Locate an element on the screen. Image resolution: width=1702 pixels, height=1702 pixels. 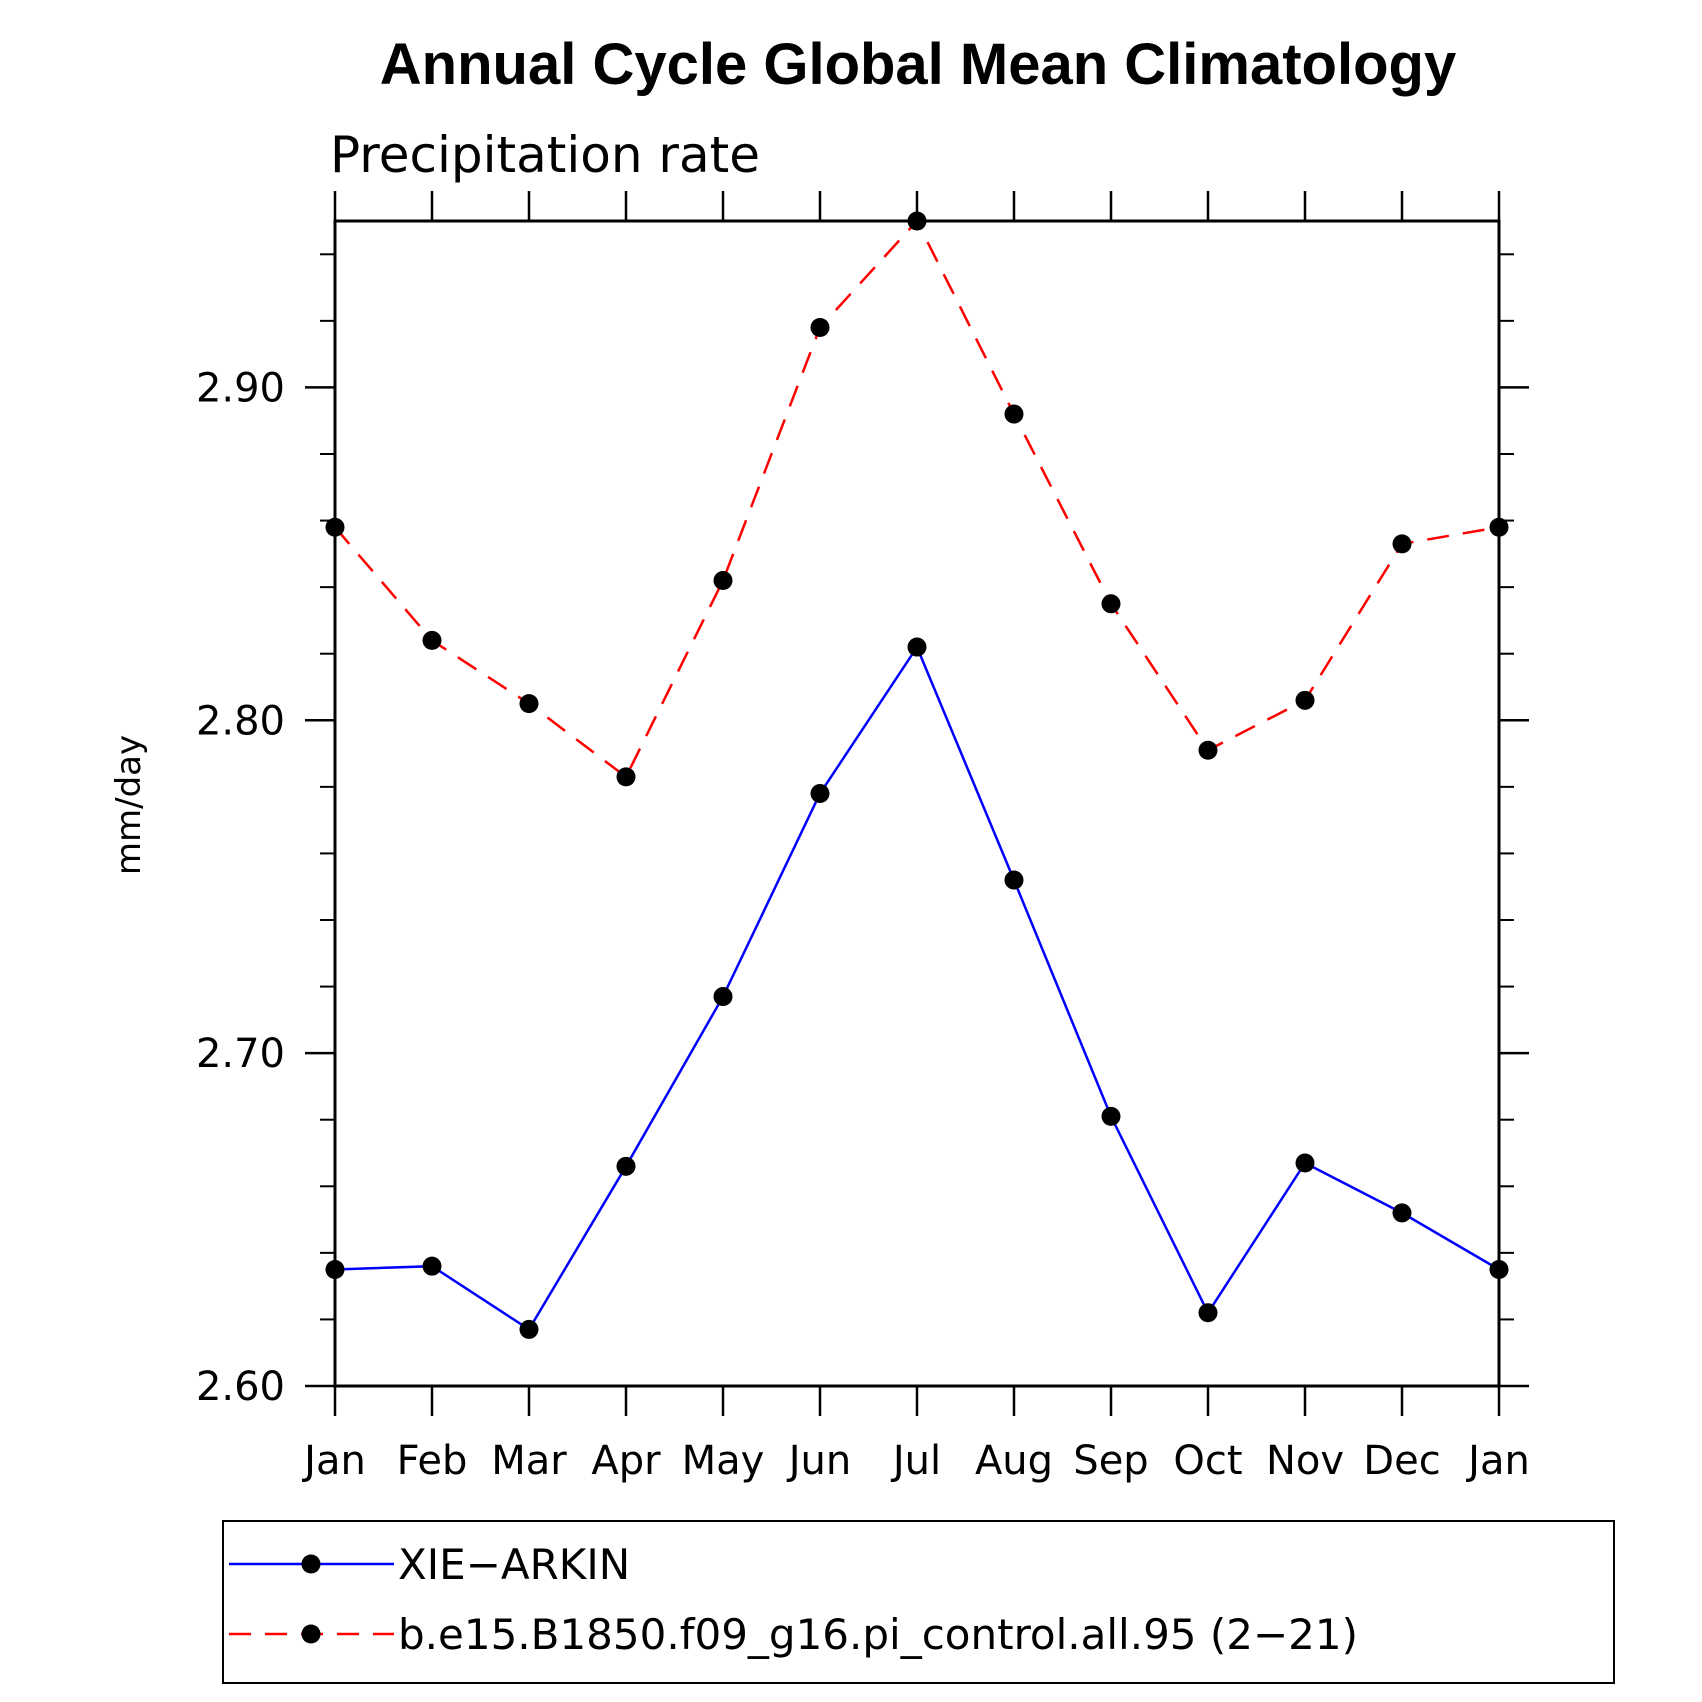
x-tick-labels: Jan Feb Mar Apr May Jun Jul Aug Sep Oct Nov Dec Jan is located at coordinates (915, 1461).